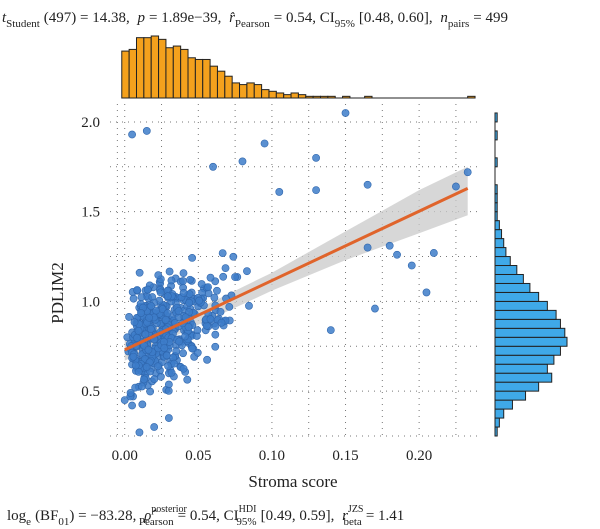 This screenshot has width=600, height=529. What do you see at coordinates (292, 481) in the screenshot?
I see `x-axis-label: Stroma score` at bounding box center [292, 481].